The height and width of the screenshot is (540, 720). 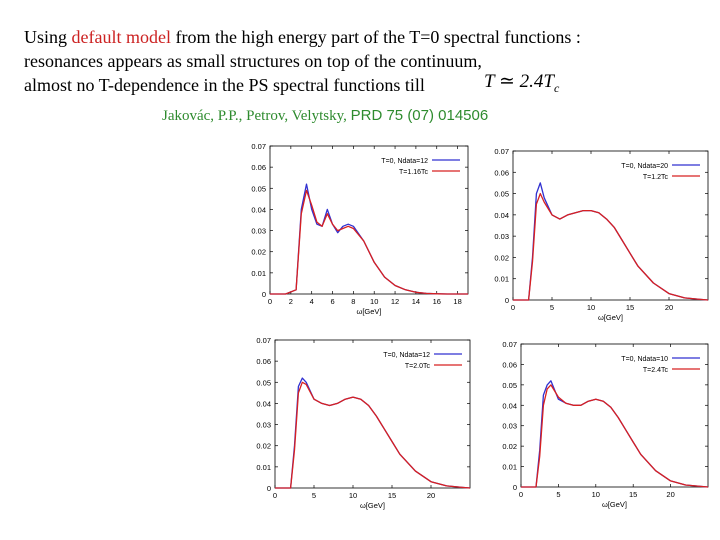 I want to click on citation-ref: PRD 75 (07) 014506, so click(x=419, y=115).